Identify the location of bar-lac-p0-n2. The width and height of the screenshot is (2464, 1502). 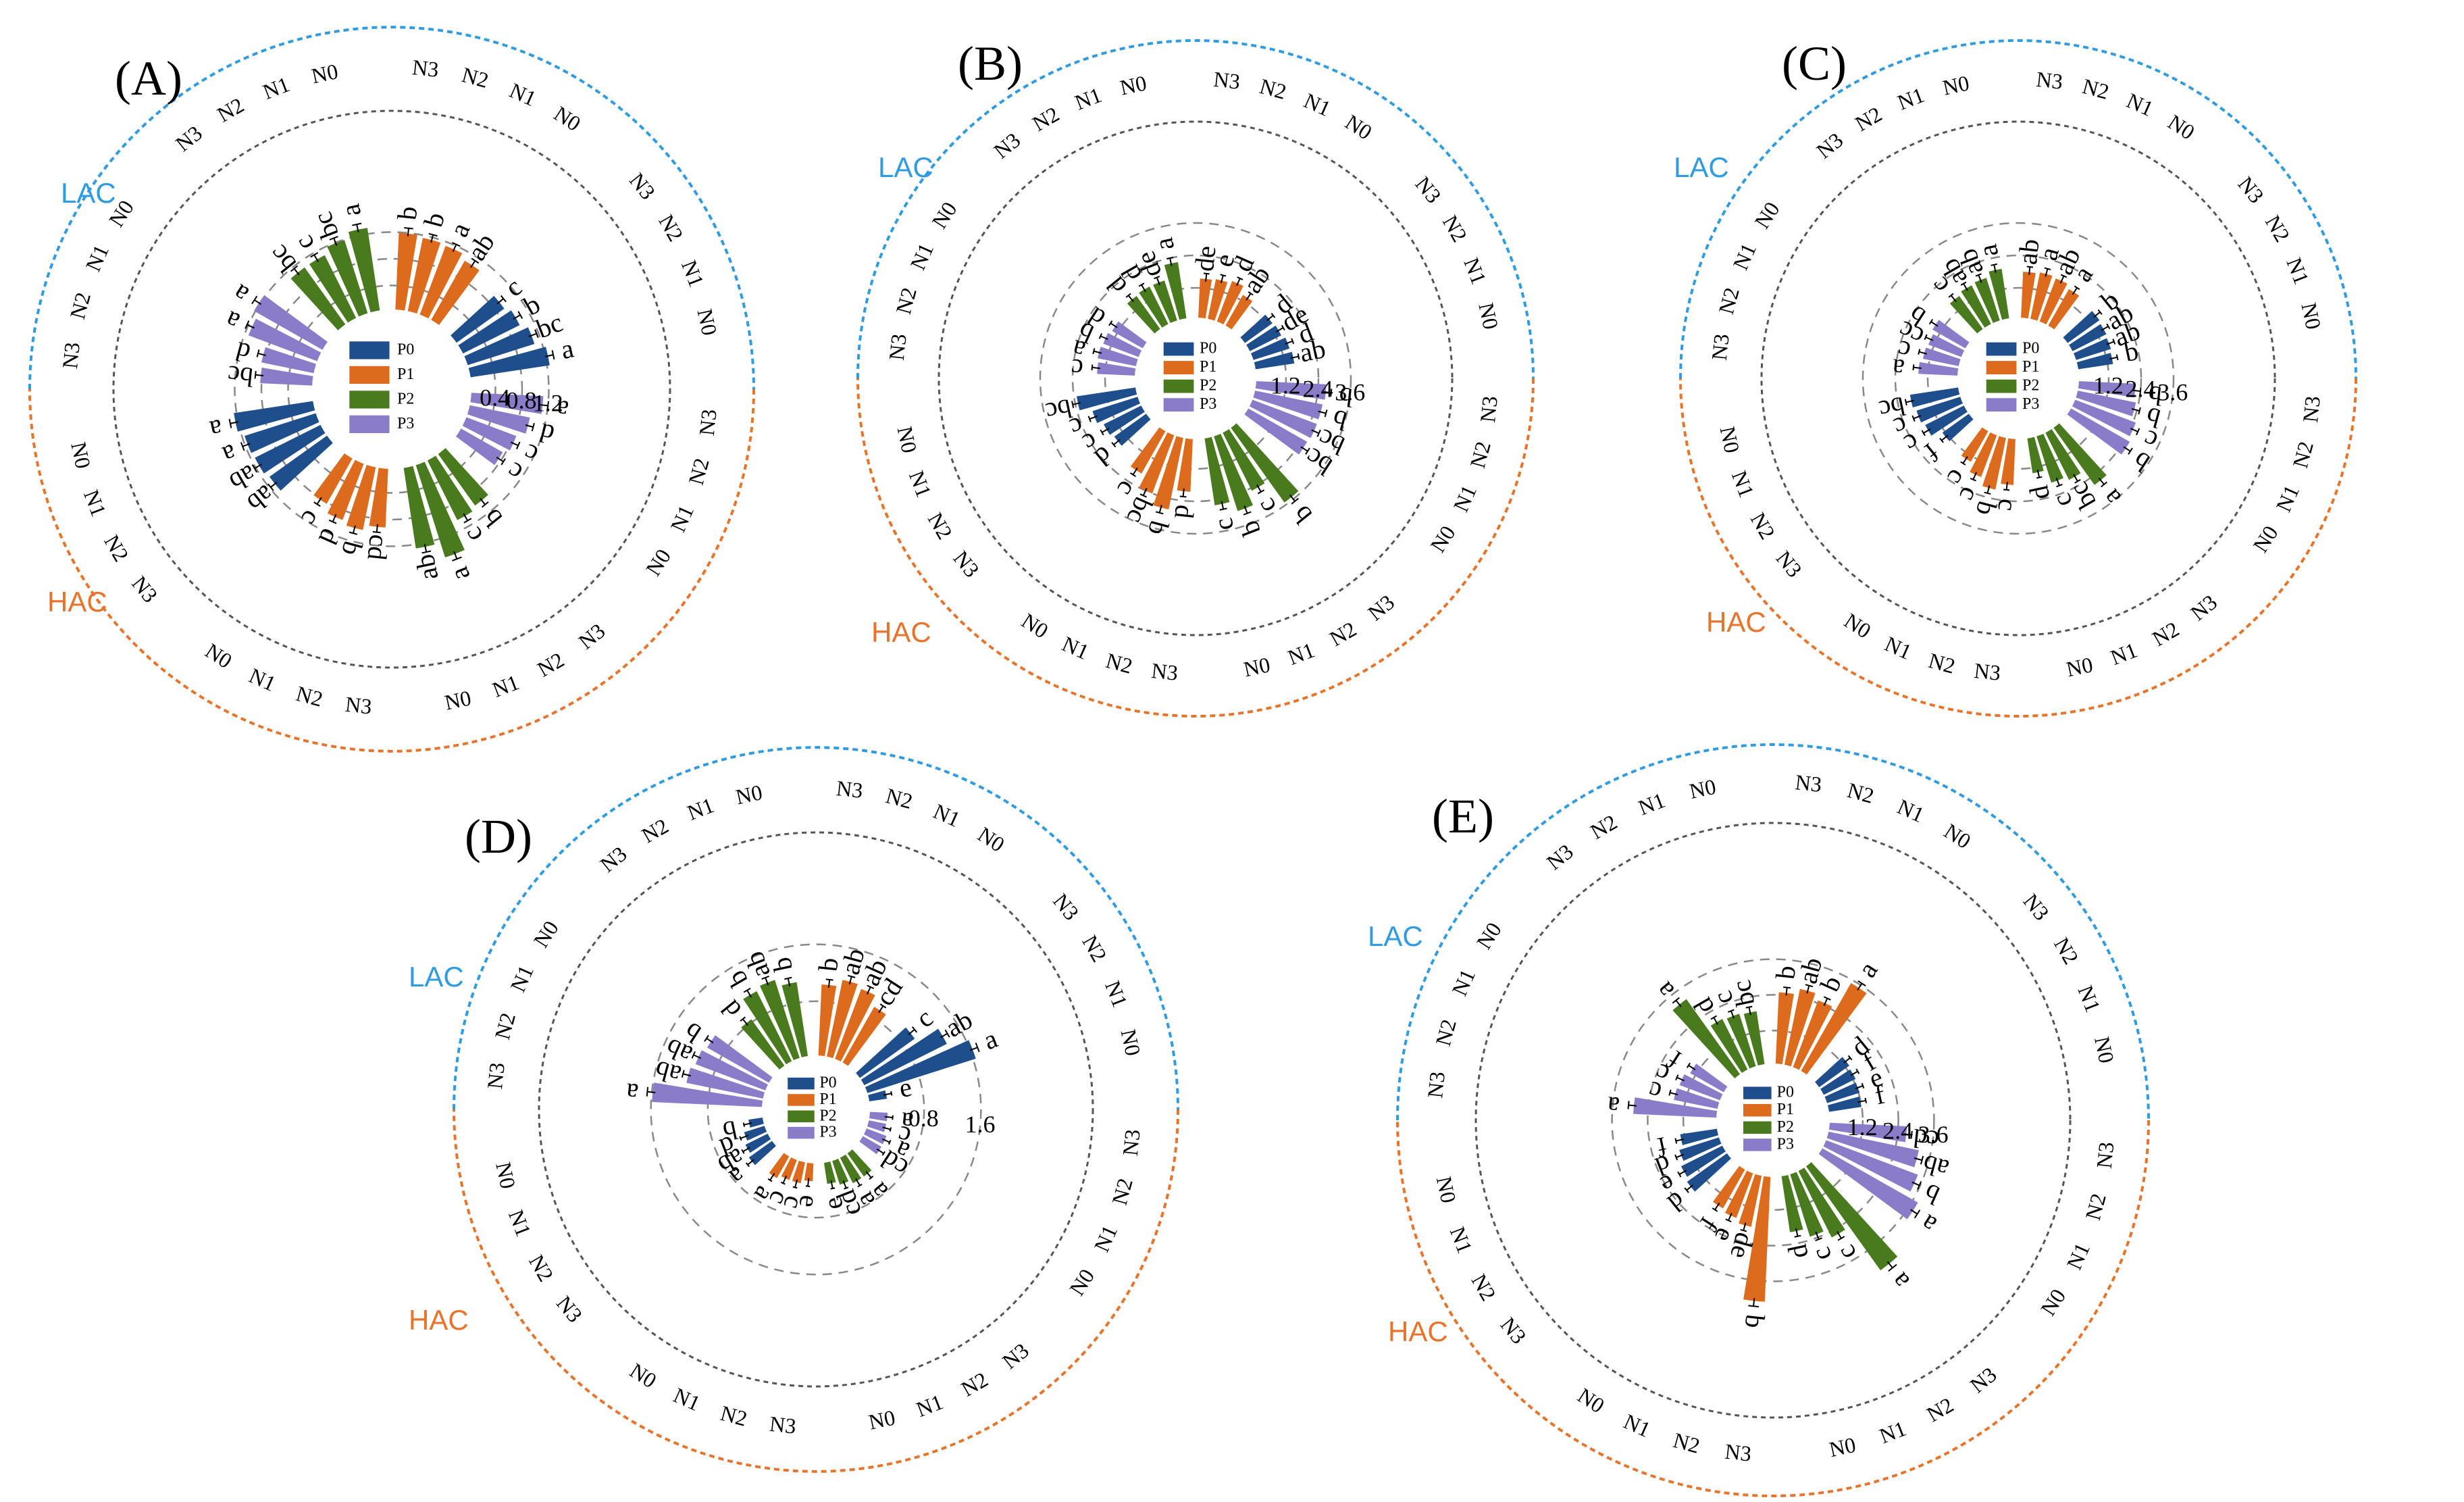
(1263, 338).